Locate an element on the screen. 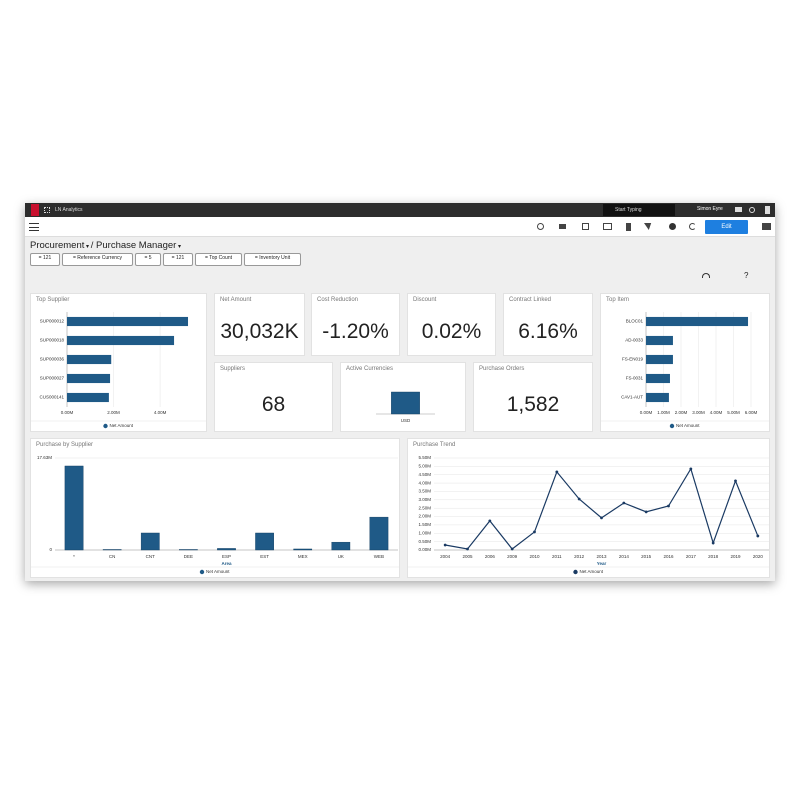 This screenshot has width=800, height=800. kpi-card: Purchase Orders 1,582 is located at coordinates (533, 397).